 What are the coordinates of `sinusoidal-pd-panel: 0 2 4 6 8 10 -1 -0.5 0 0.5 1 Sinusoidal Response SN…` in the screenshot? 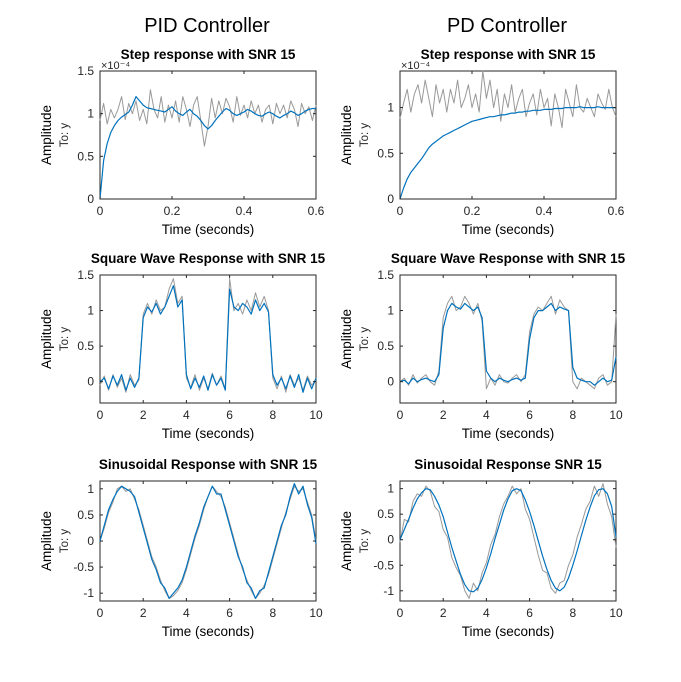 It's located at (481, 548).